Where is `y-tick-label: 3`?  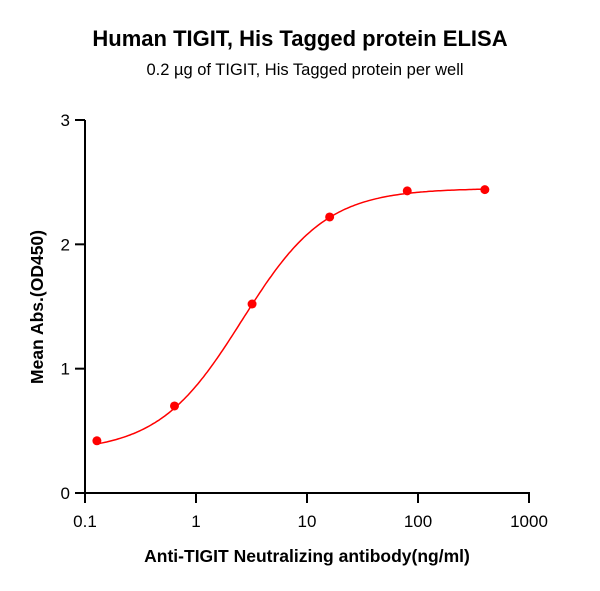
y-tick-label: 3 is located at coordinates (65, 120).